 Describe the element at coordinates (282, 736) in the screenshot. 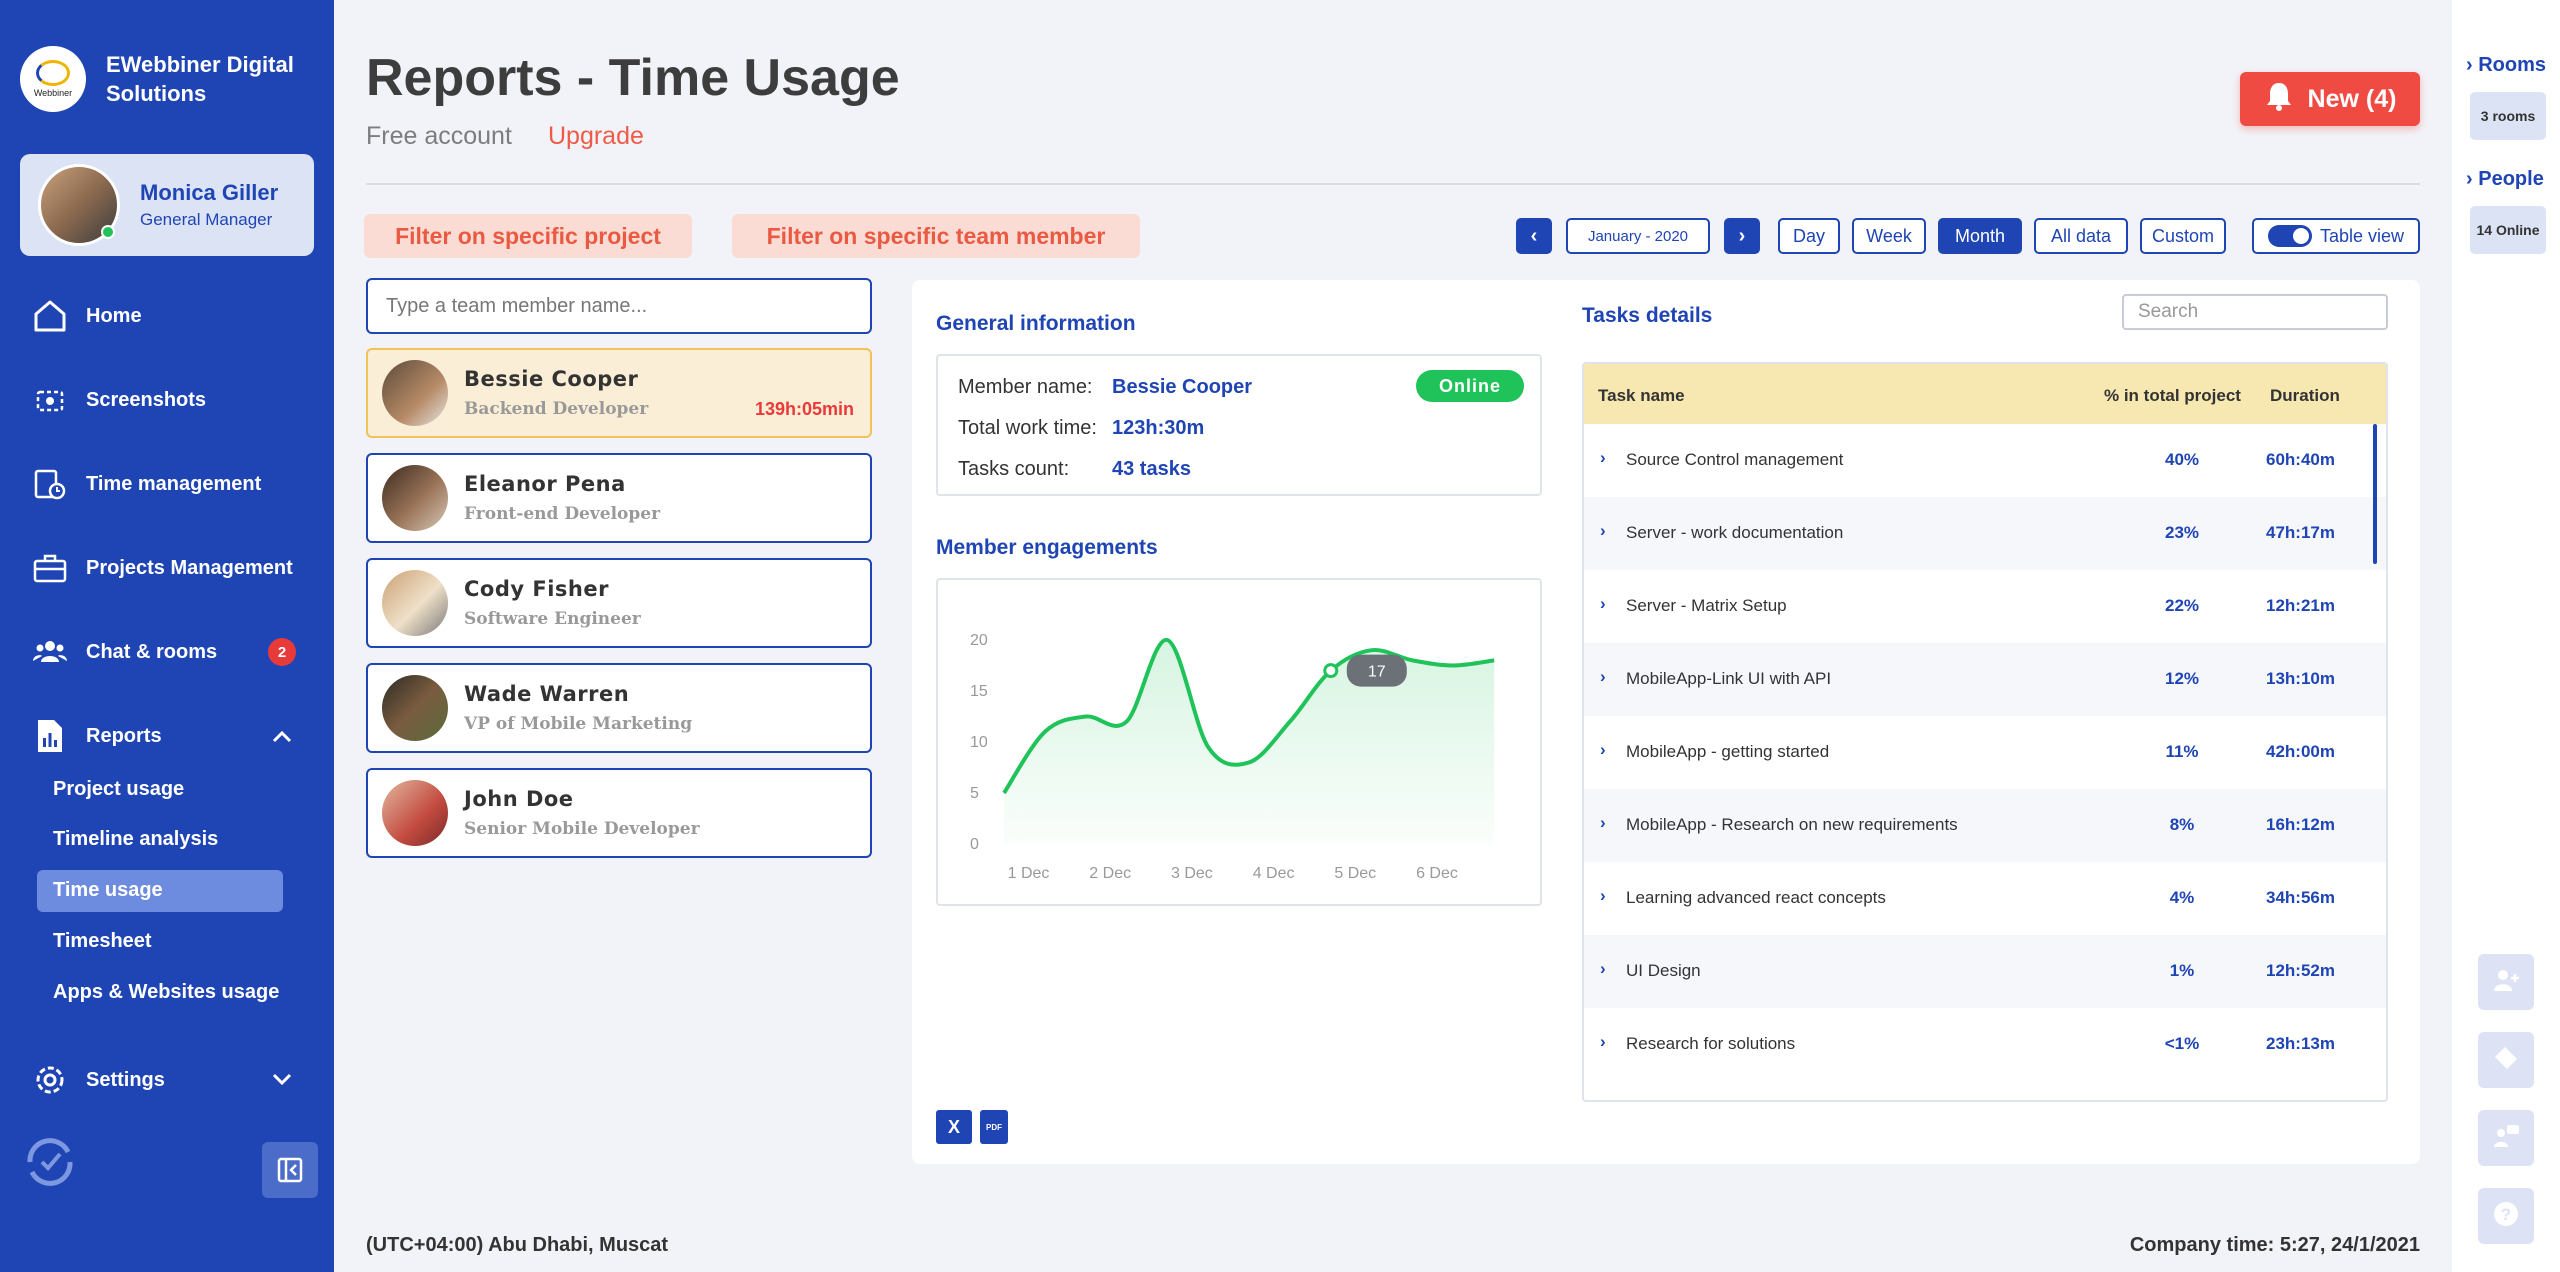

I see `chevron-up-icon` at that location.